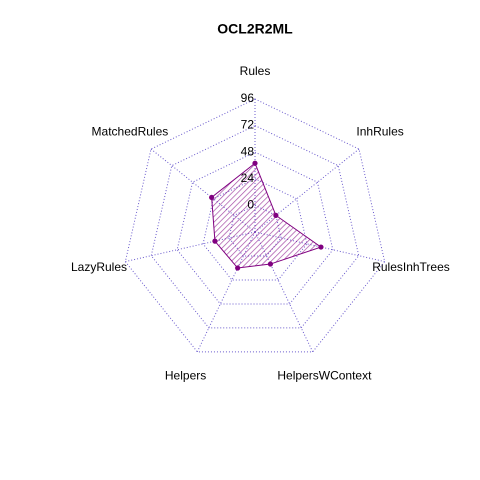  What do you see at coordinates (255, 71) in the screenshot?
I see `axis-label: Rules` at bounding box center [255, 71].